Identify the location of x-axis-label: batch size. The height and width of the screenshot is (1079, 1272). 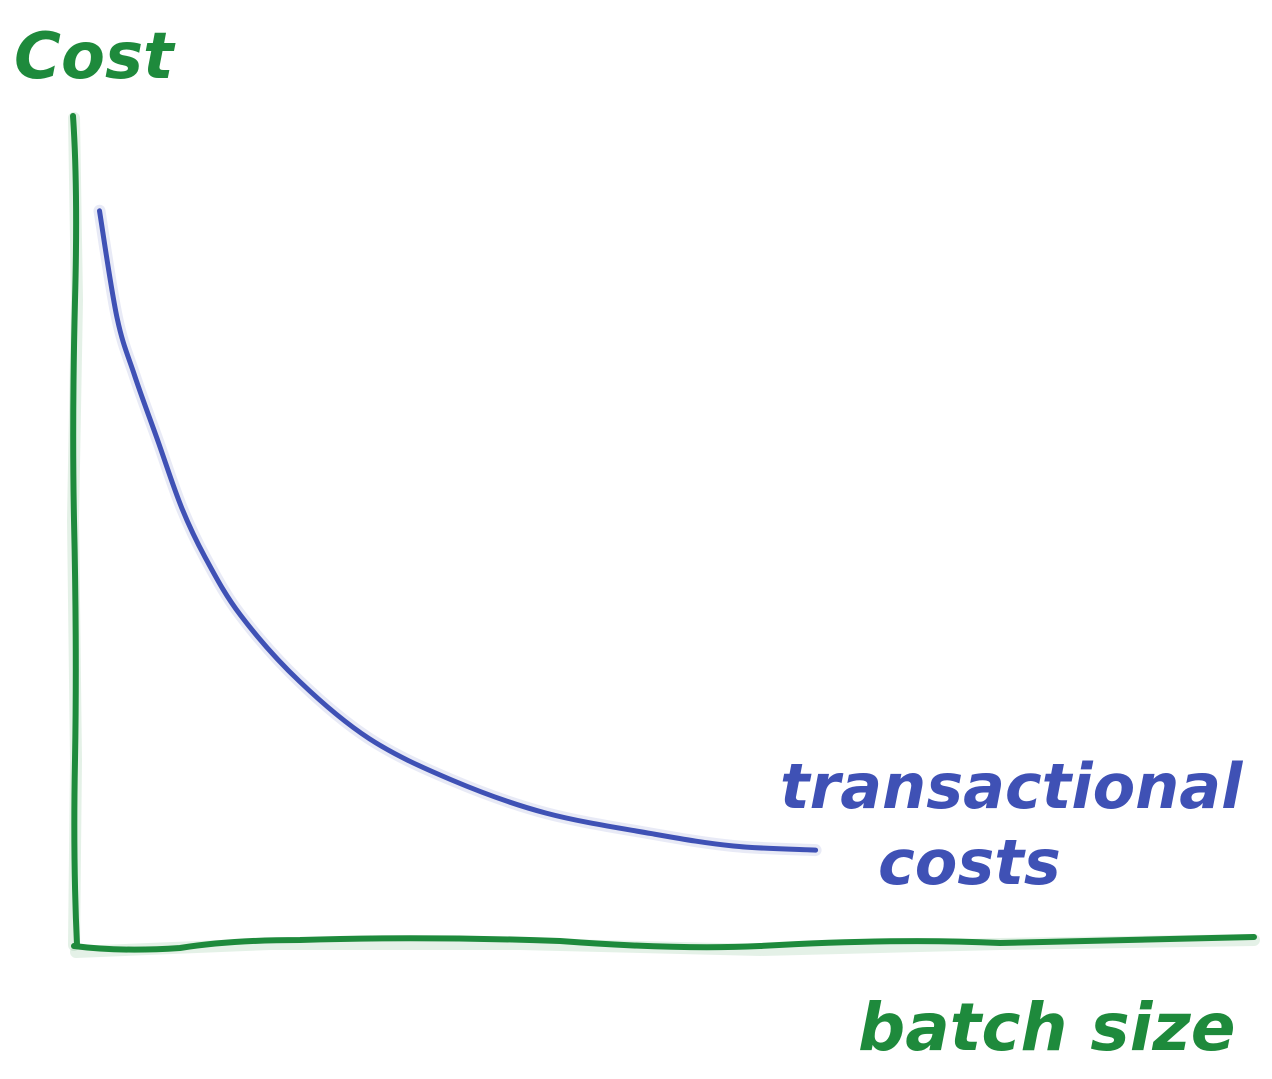
(1047, 1027).